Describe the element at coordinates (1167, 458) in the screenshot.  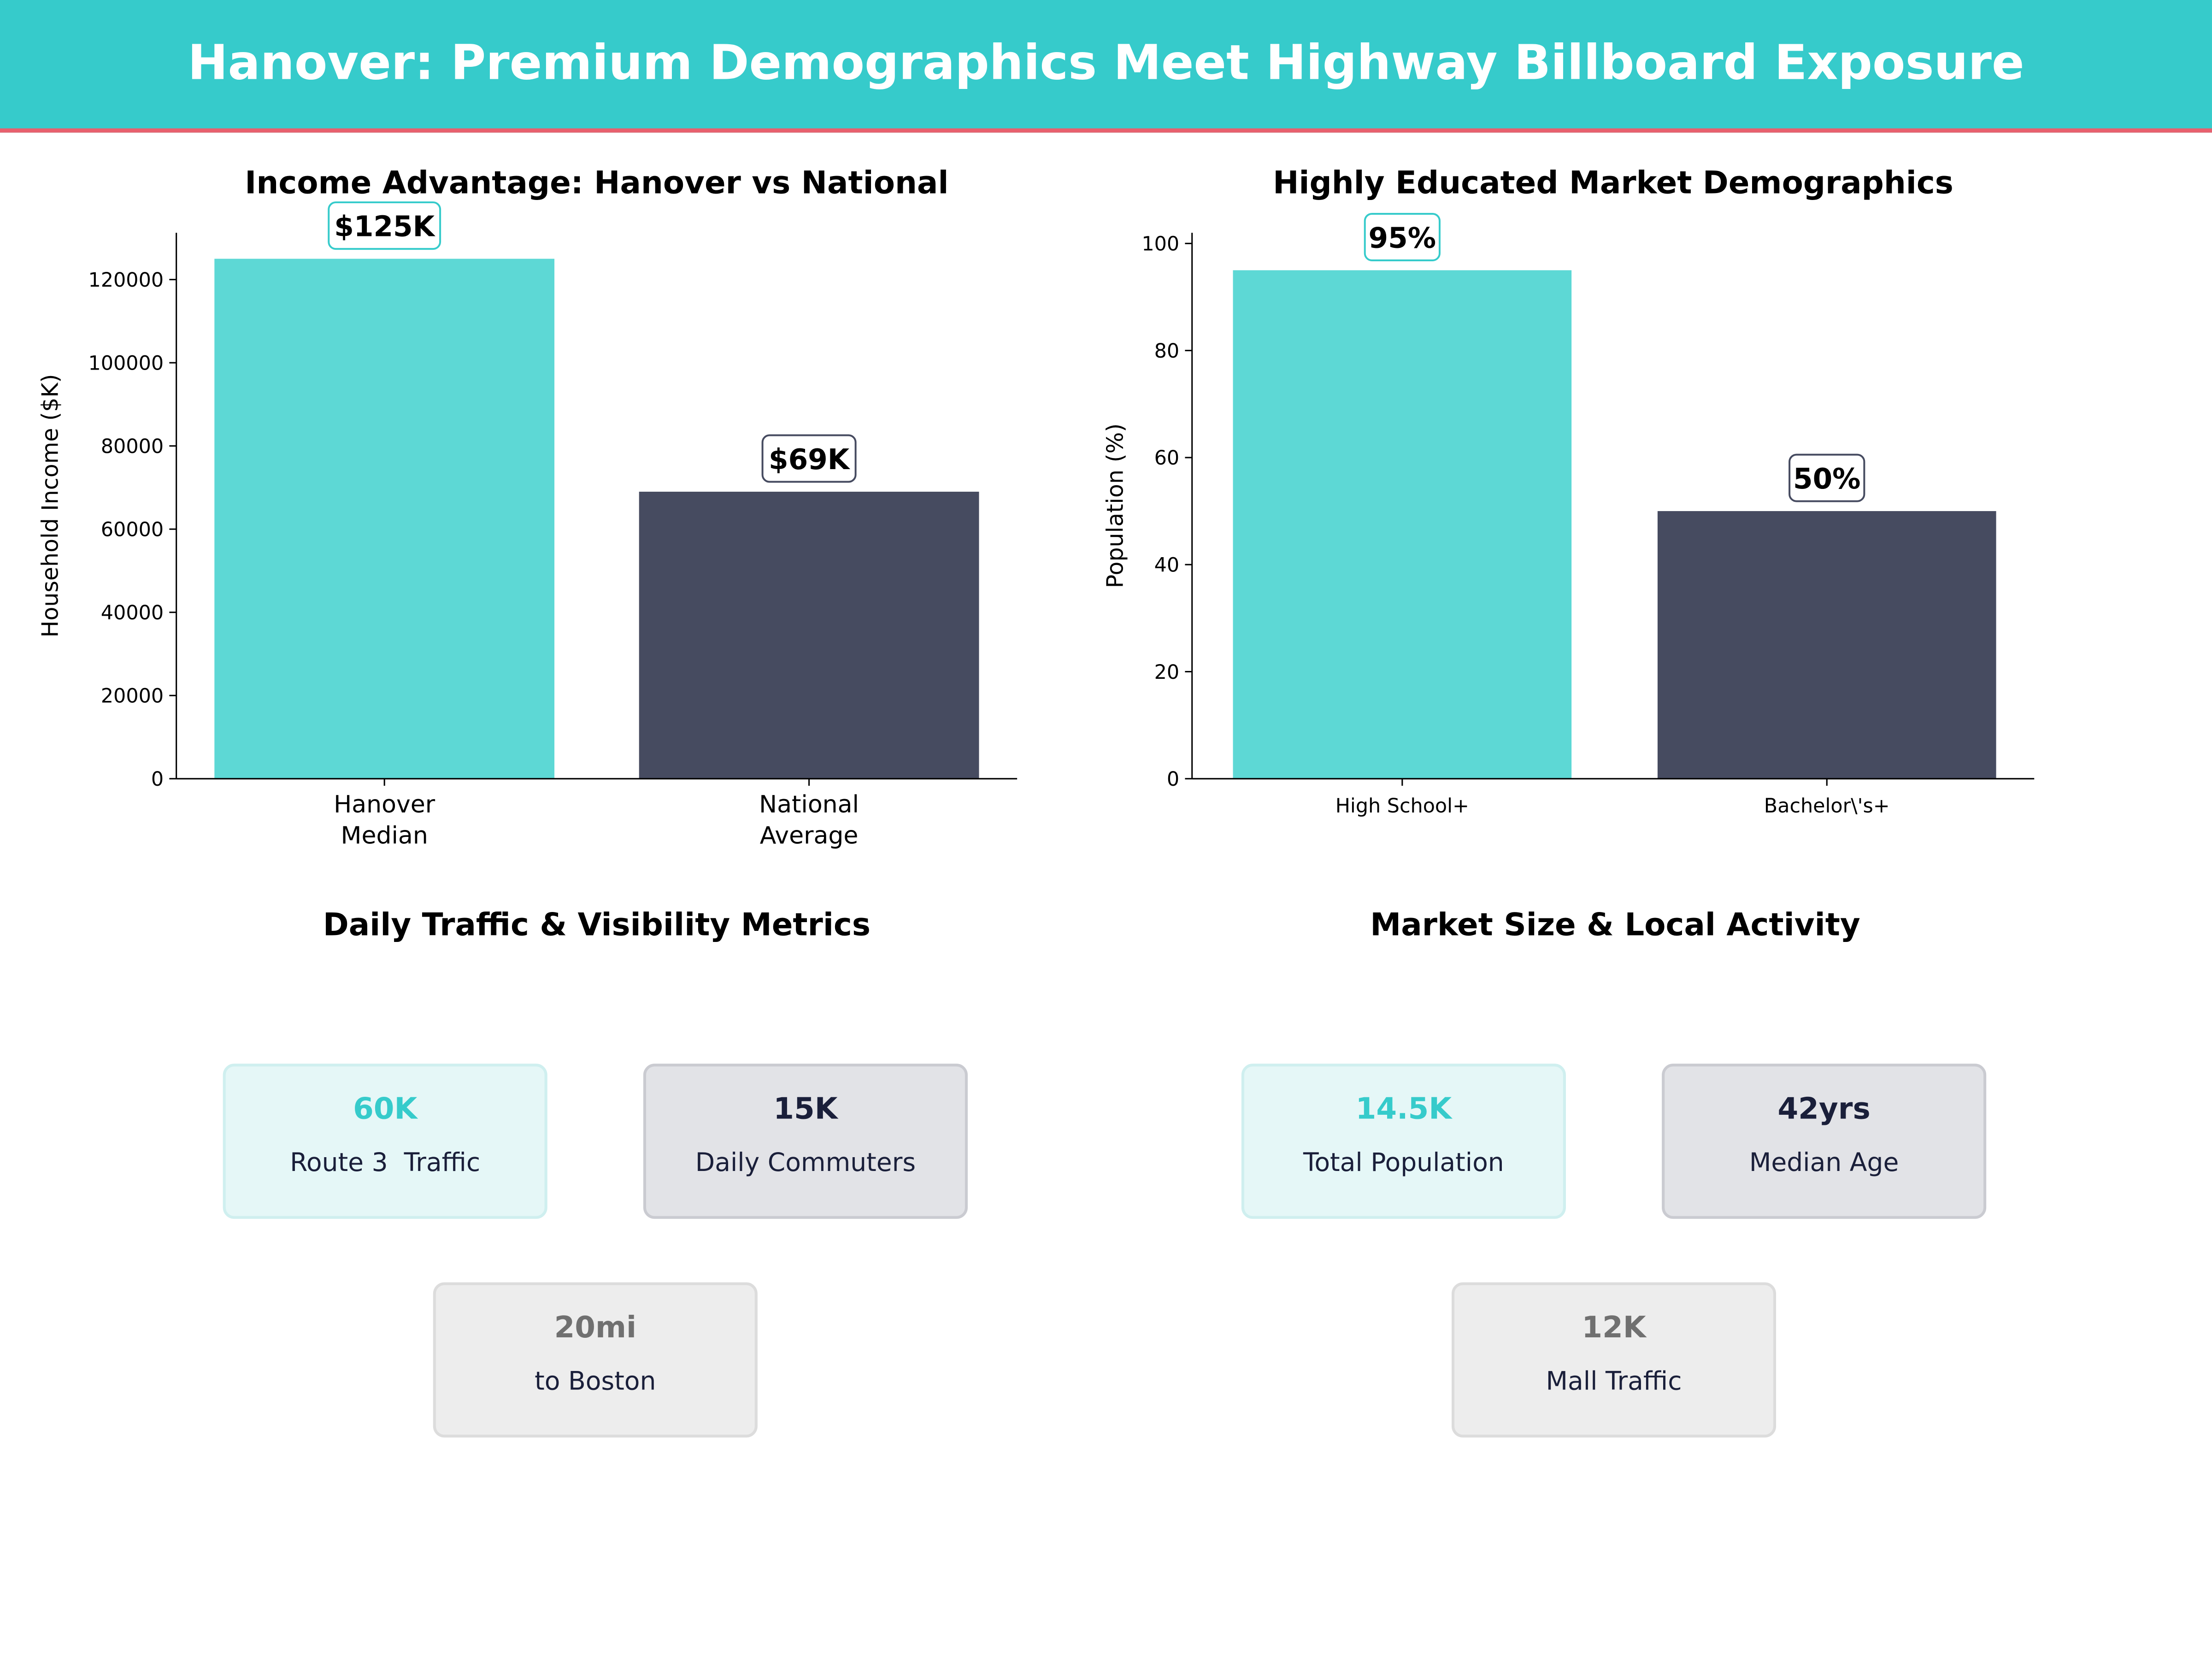
I see `y-tick-label: 60` at that location.